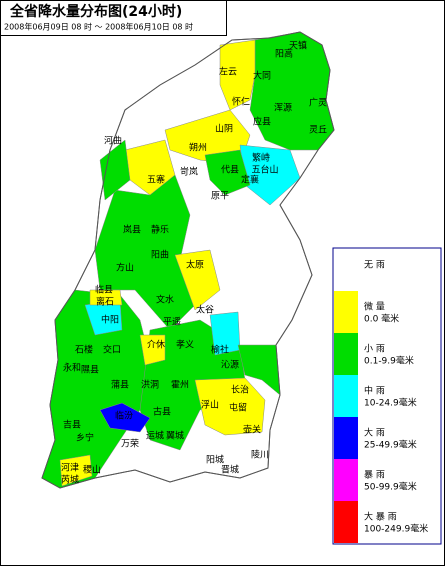 The height and width of the screenshot is (566, 445). I want to click on county-label: 晋城, so click(230, 470).